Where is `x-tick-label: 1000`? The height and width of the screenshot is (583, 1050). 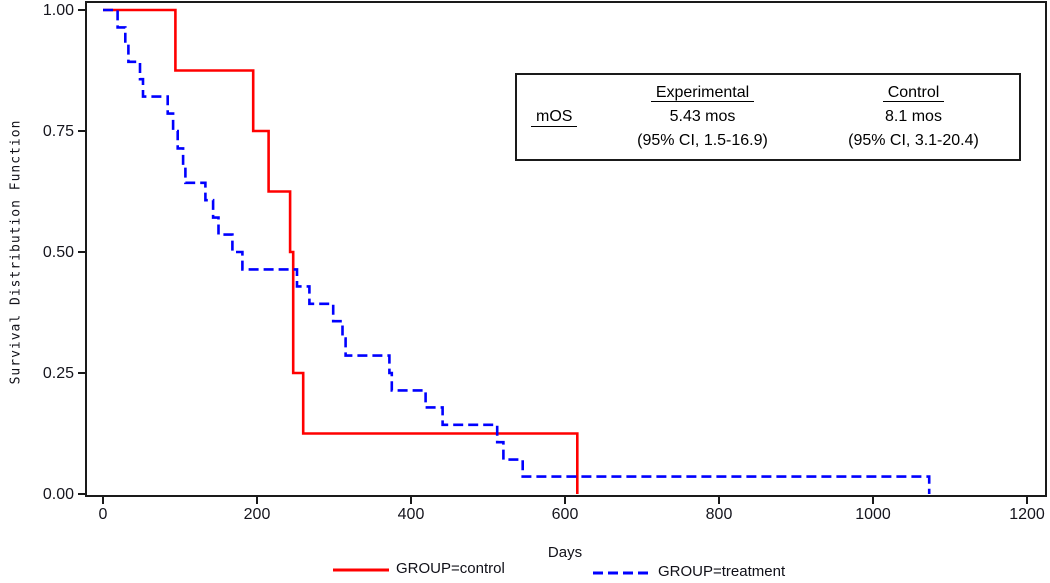 x-tick-label: 1000 is located at coordinates (873, 514).